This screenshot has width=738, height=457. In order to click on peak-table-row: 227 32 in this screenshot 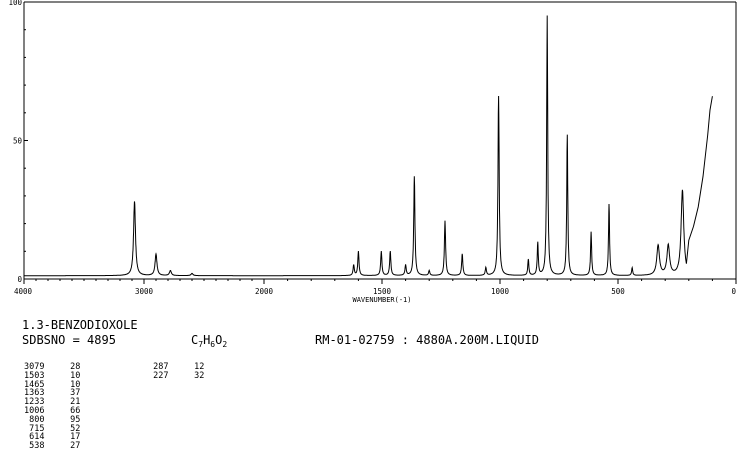, I will do `click(176, 375)`.